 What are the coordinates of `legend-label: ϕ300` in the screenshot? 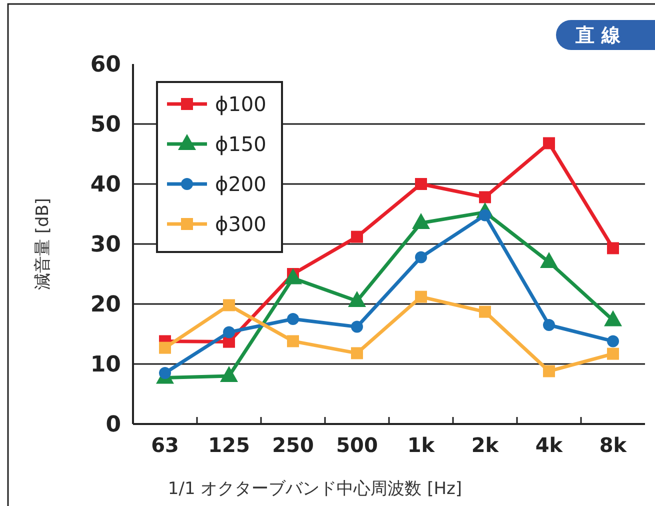 It's located at (240, 224).